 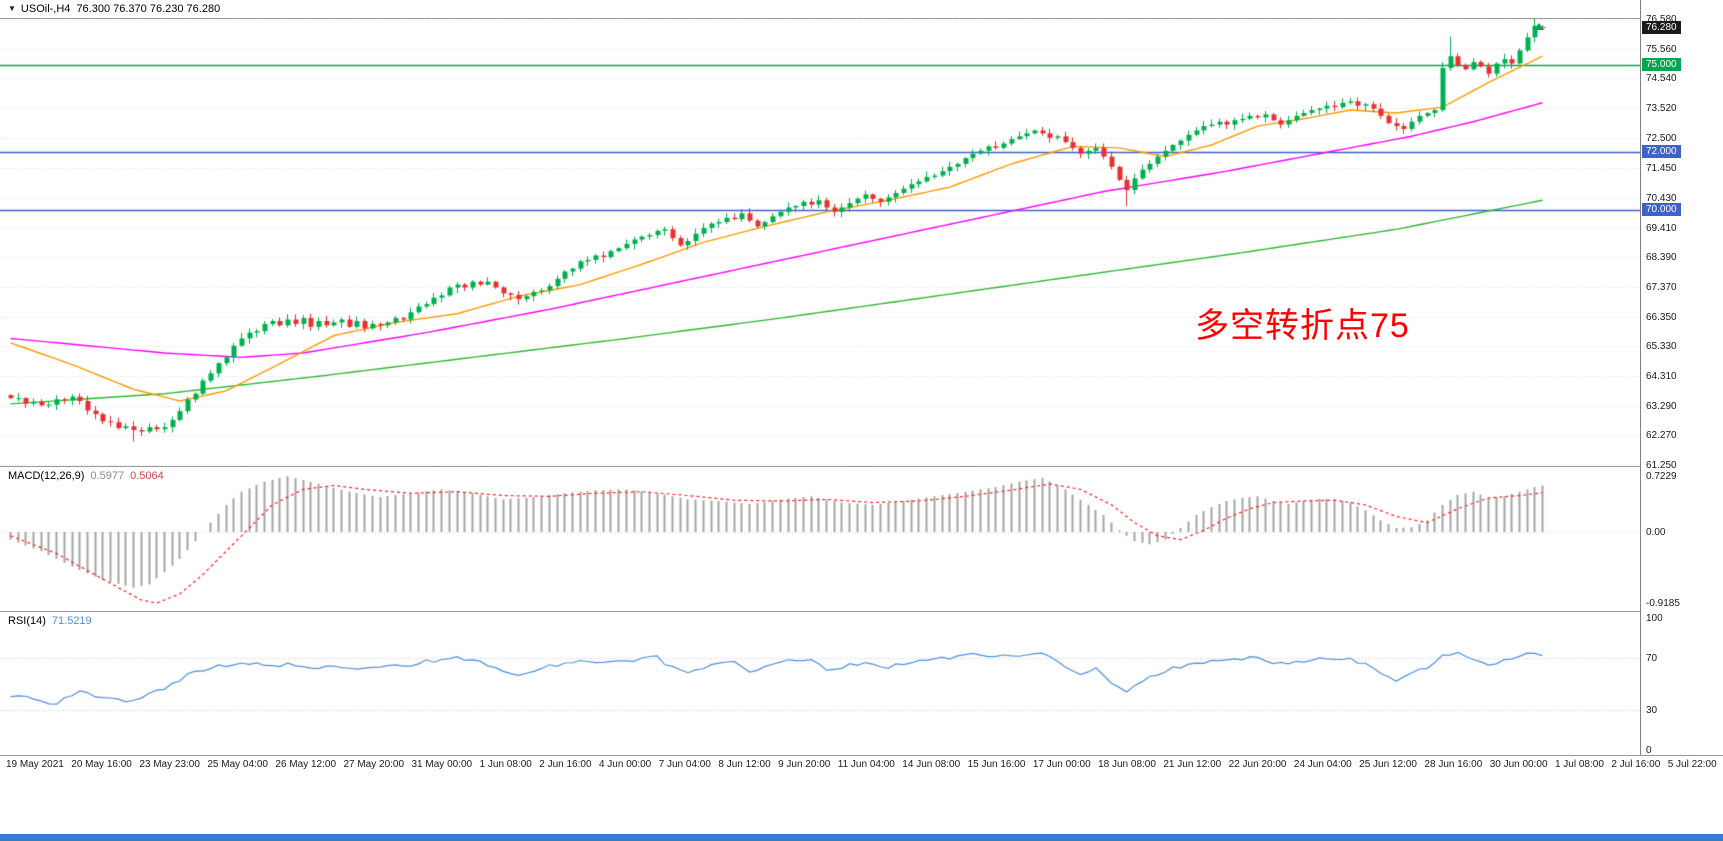 I want to click on rsi-name-label: RSI(14), so click(x=27, y=621).